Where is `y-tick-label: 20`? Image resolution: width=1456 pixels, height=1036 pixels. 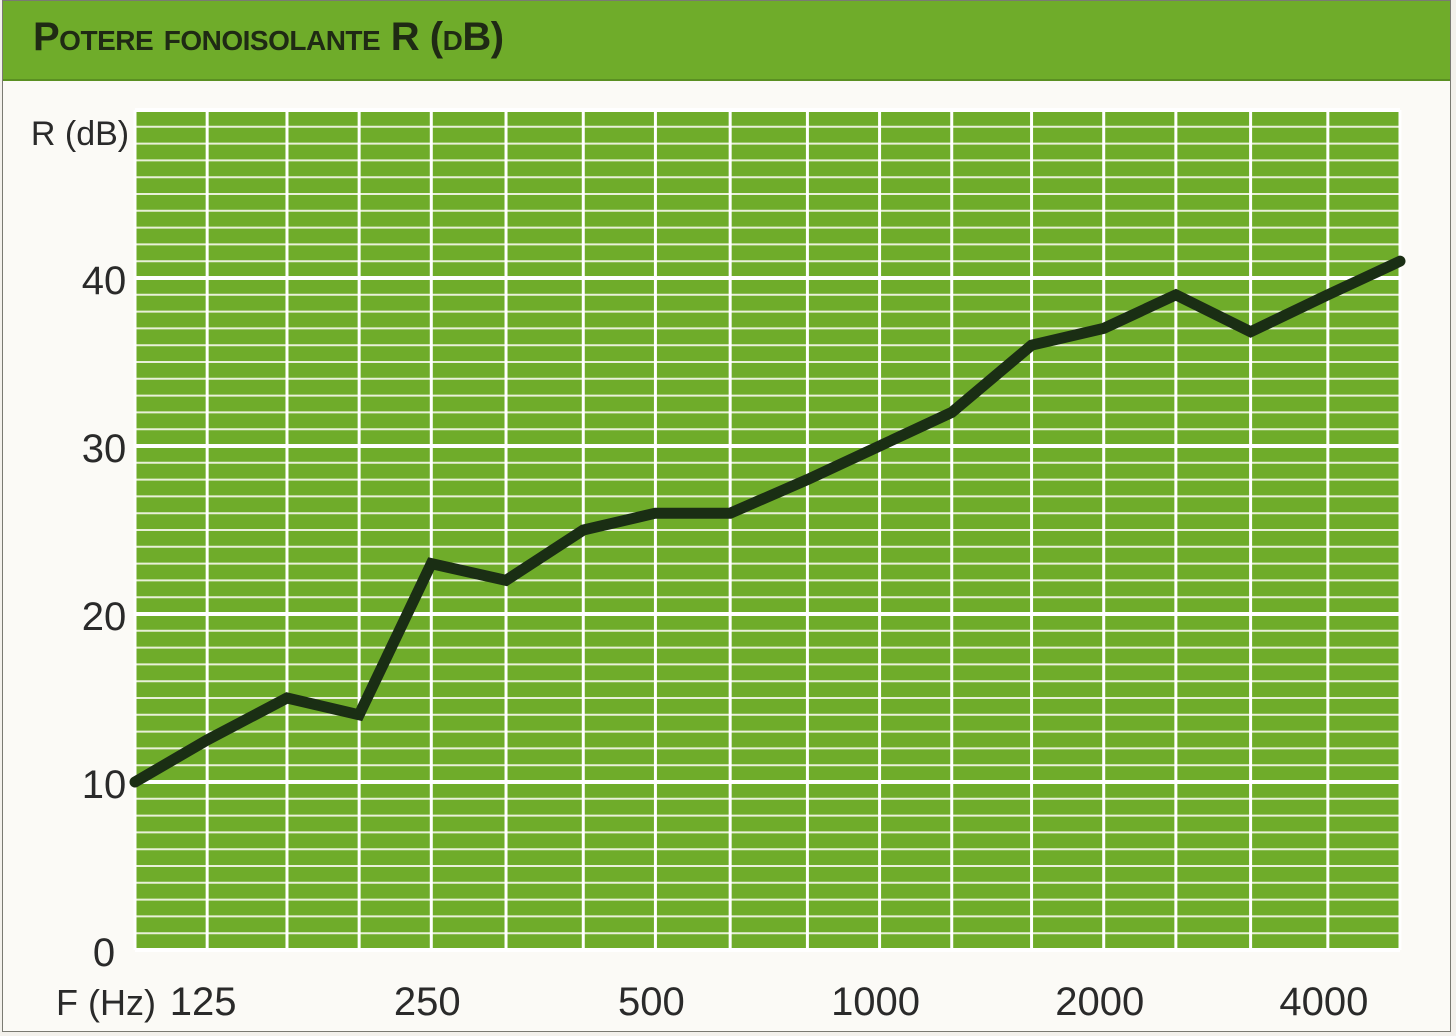 y-tick-label: 20 is located at coordinates (104, 617).